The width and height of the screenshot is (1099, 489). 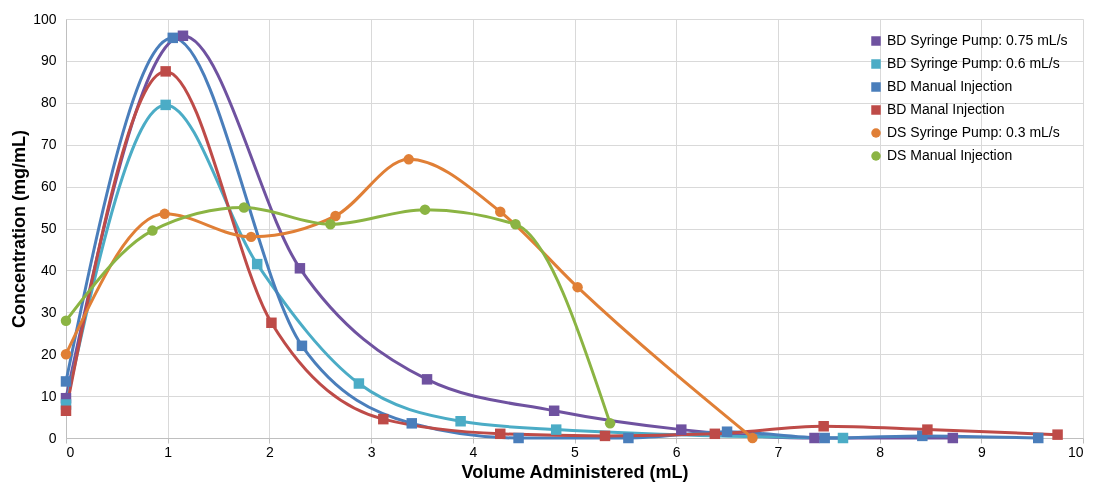 I want to click on x-tick-label: 5, so click(x=575, y=451).